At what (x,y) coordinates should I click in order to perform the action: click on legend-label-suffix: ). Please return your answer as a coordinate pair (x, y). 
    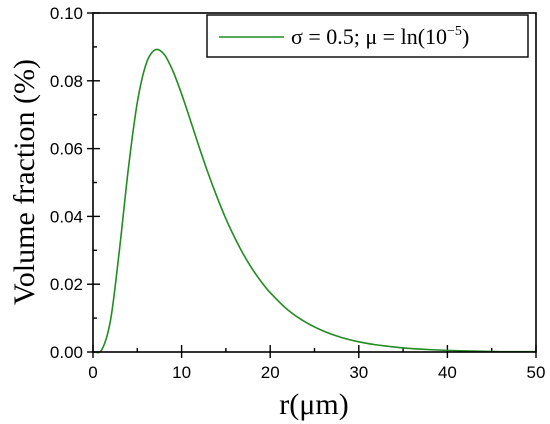
    Looking at the image, I should click on (465, 36).